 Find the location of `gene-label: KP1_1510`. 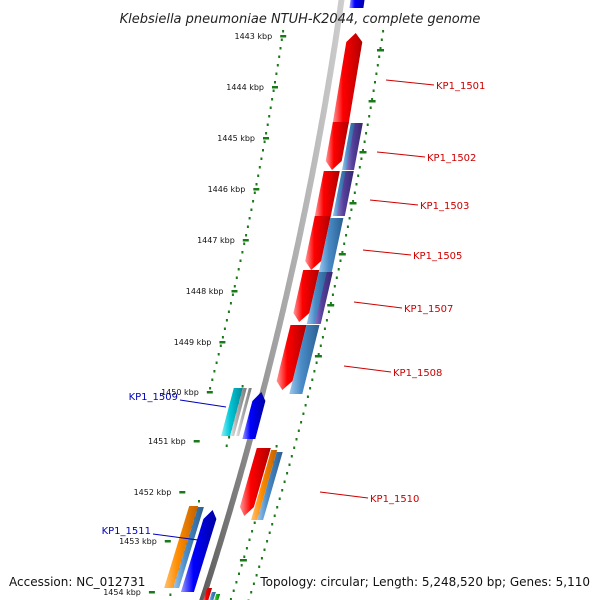

gene-label: KP1_1510 is located at coordinates (394, 499).